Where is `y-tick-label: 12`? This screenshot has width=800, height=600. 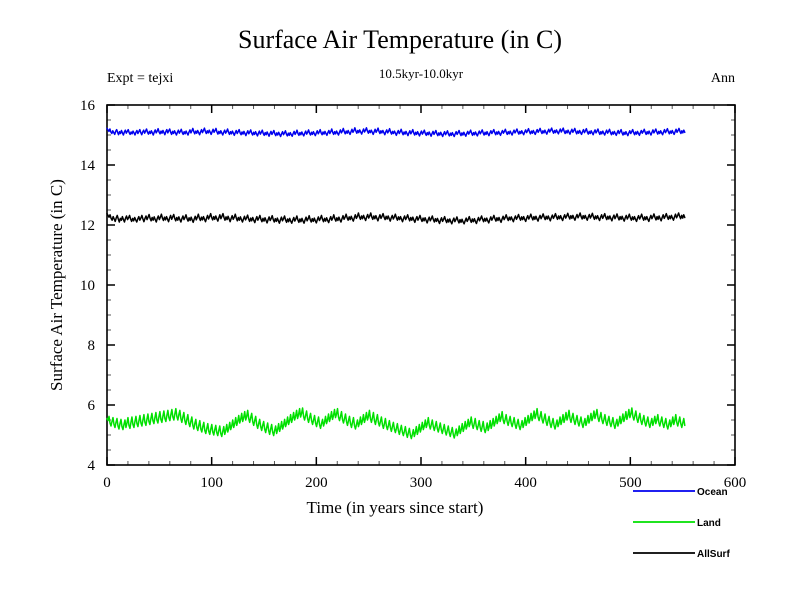 y-tick-label: 12 is located at coordinates (87, 226).